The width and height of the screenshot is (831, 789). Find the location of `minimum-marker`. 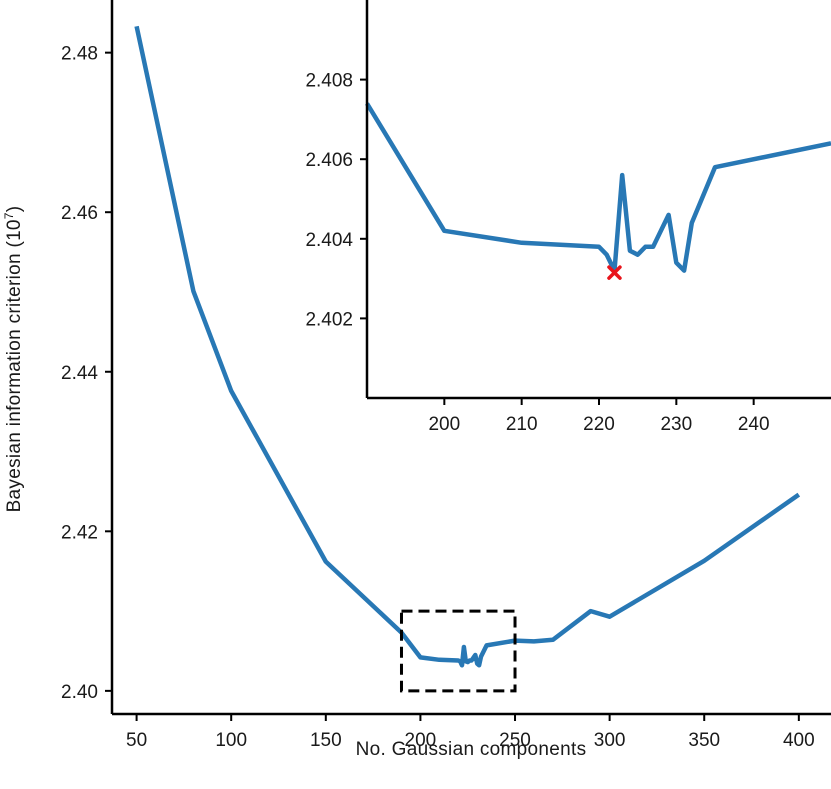

minimum-marker is located at coordinates (614, 272).